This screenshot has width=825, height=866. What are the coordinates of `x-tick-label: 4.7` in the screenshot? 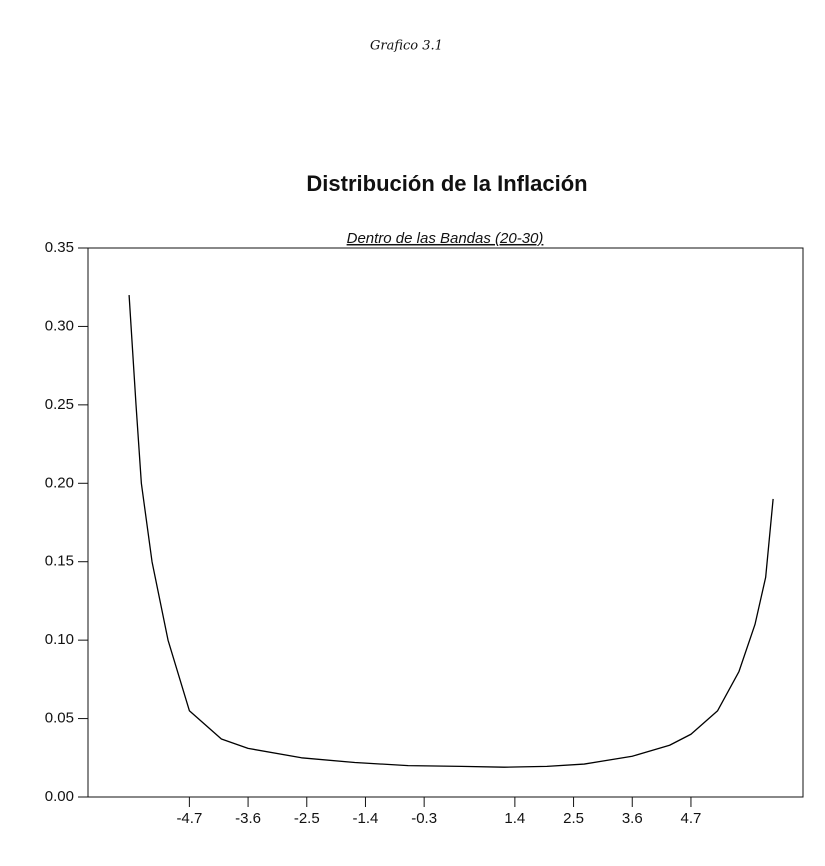 It's located at (691, 818).